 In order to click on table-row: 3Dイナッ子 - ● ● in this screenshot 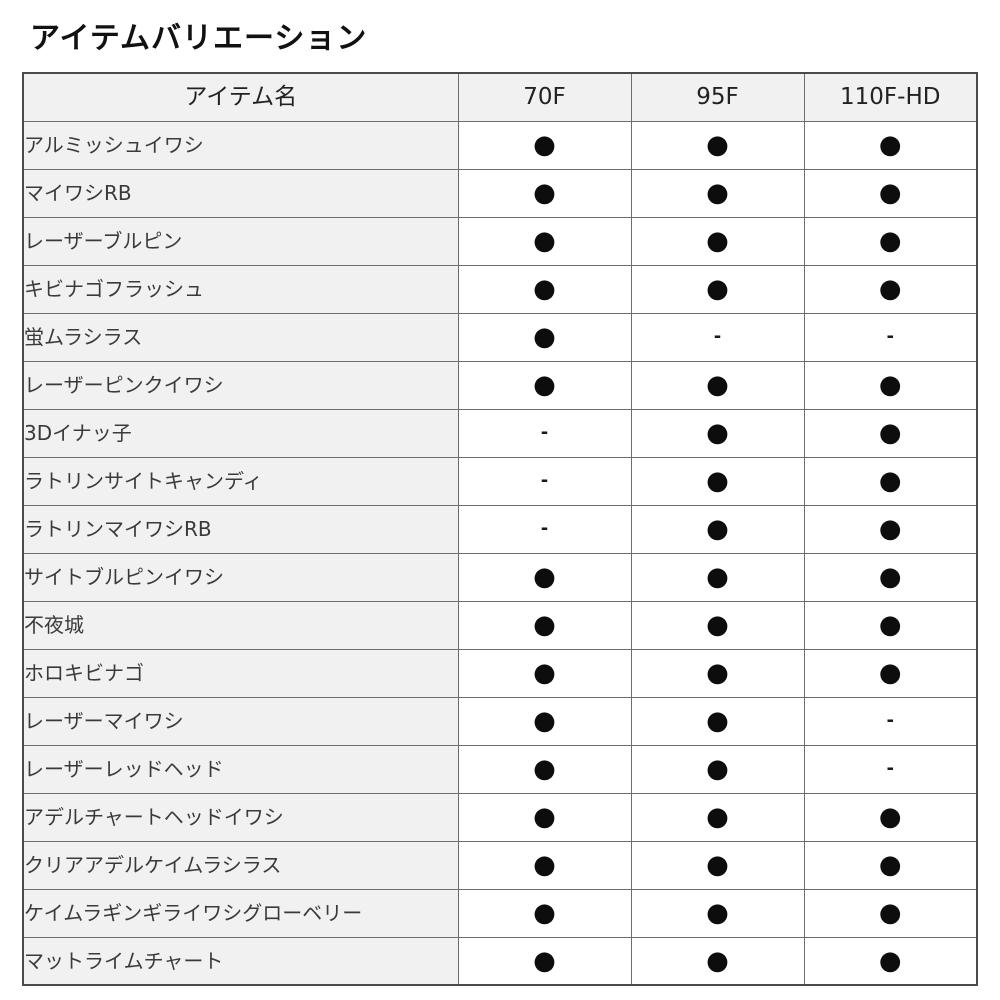, I will do `click(500, 433)`.